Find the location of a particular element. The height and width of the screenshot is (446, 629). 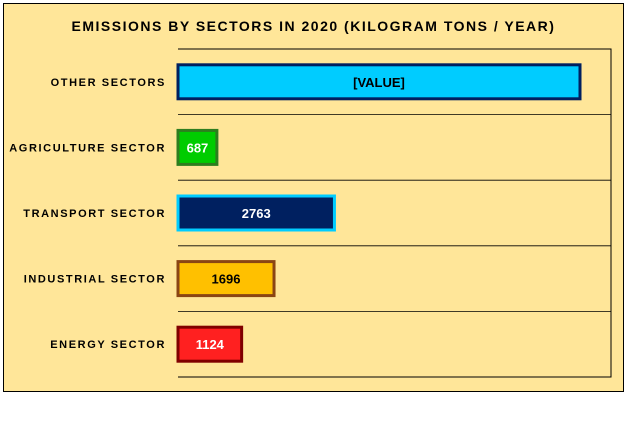

bar-agriculture-sector is located at coordinates (197, 147).